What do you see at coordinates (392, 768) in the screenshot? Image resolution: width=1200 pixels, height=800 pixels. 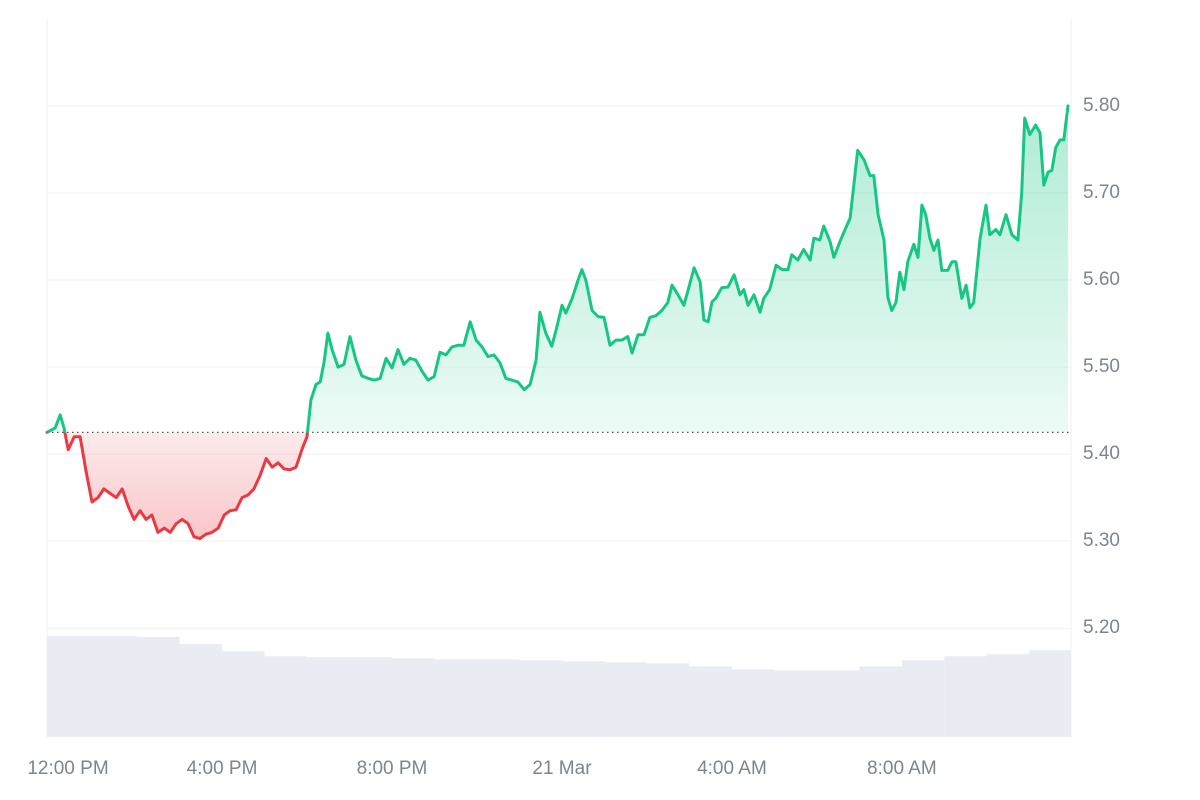 I see `x-tick-label: 8:00 PM` at bounding box center [392, 768].